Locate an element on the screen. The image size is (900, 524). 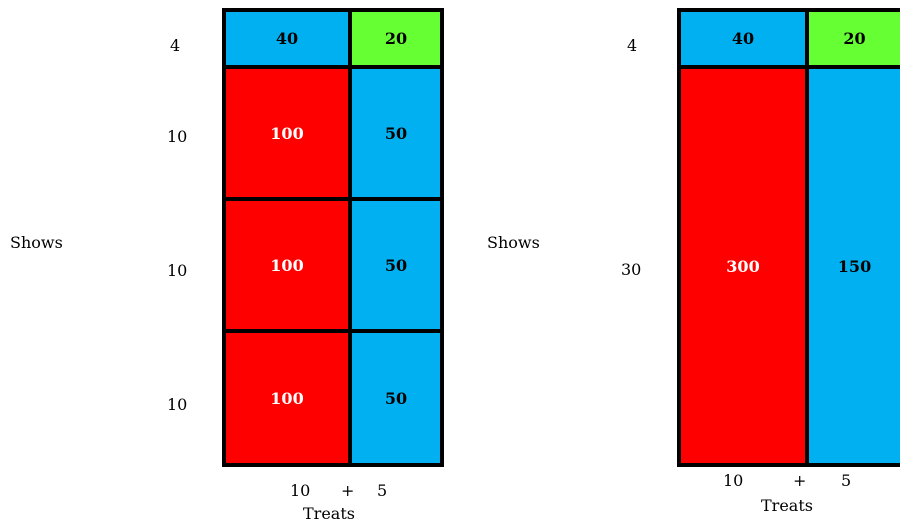
left-shows-label: Shows is located at coordinates (36, 242).